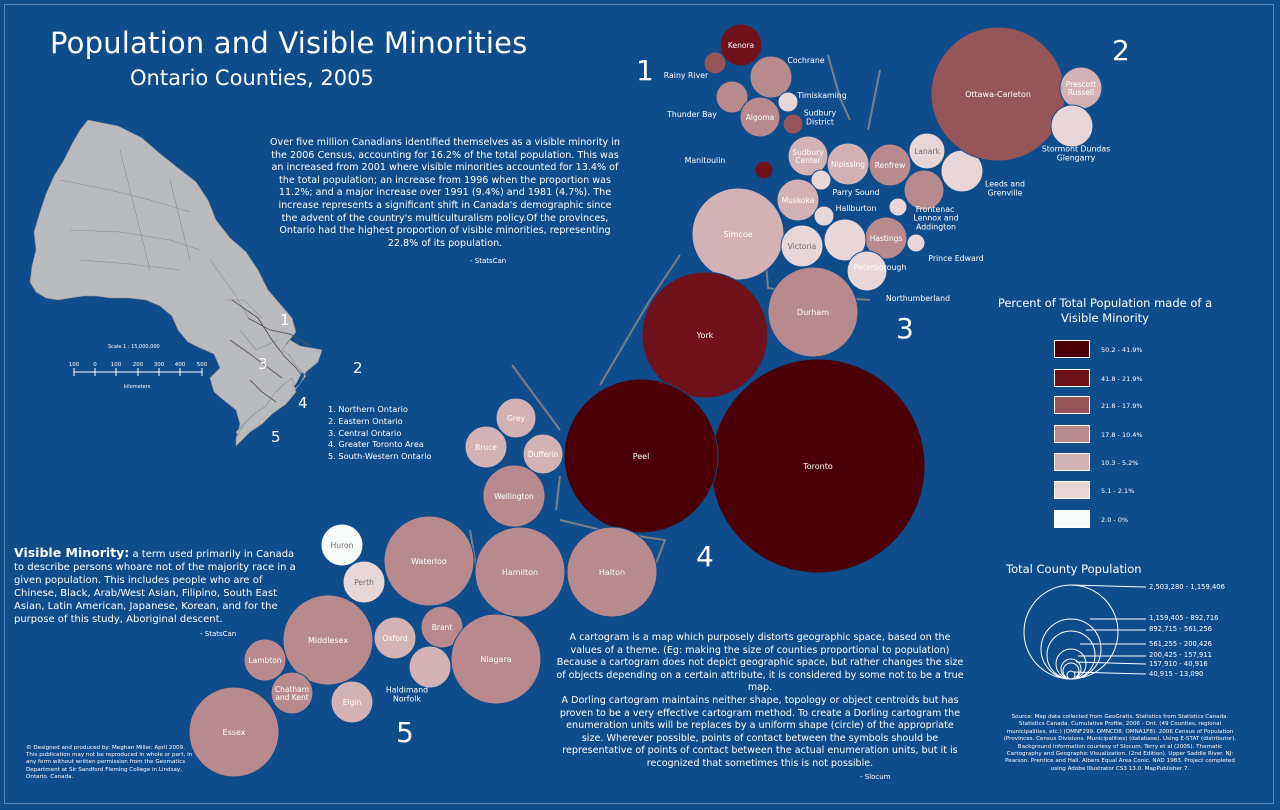  Describe the element at coordinates (645, 70) in the screenshot. I see `region-number-1: 1` at that location.